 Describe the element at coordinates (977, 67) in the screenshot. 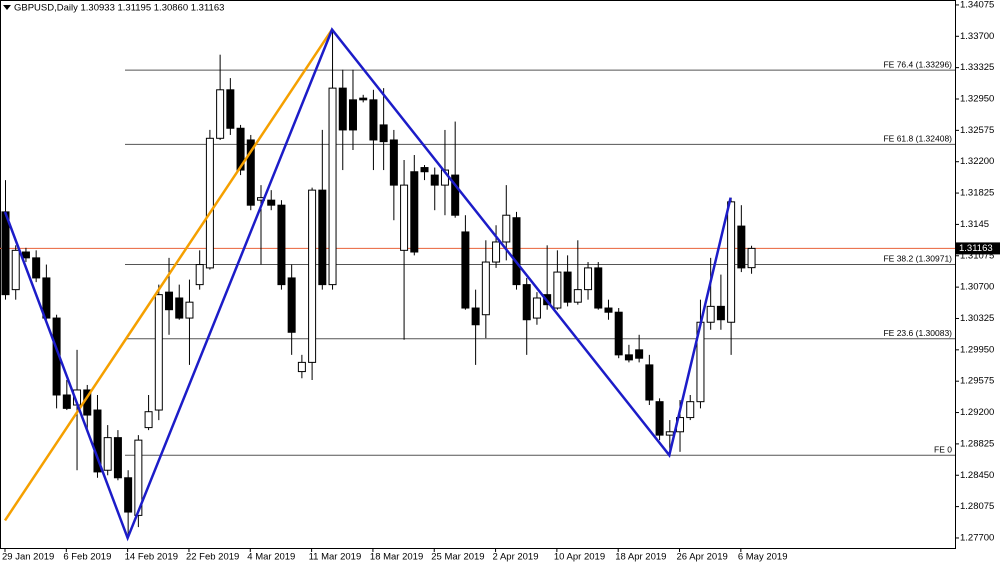

I see `y-tick-label: 1.33325` at that location.